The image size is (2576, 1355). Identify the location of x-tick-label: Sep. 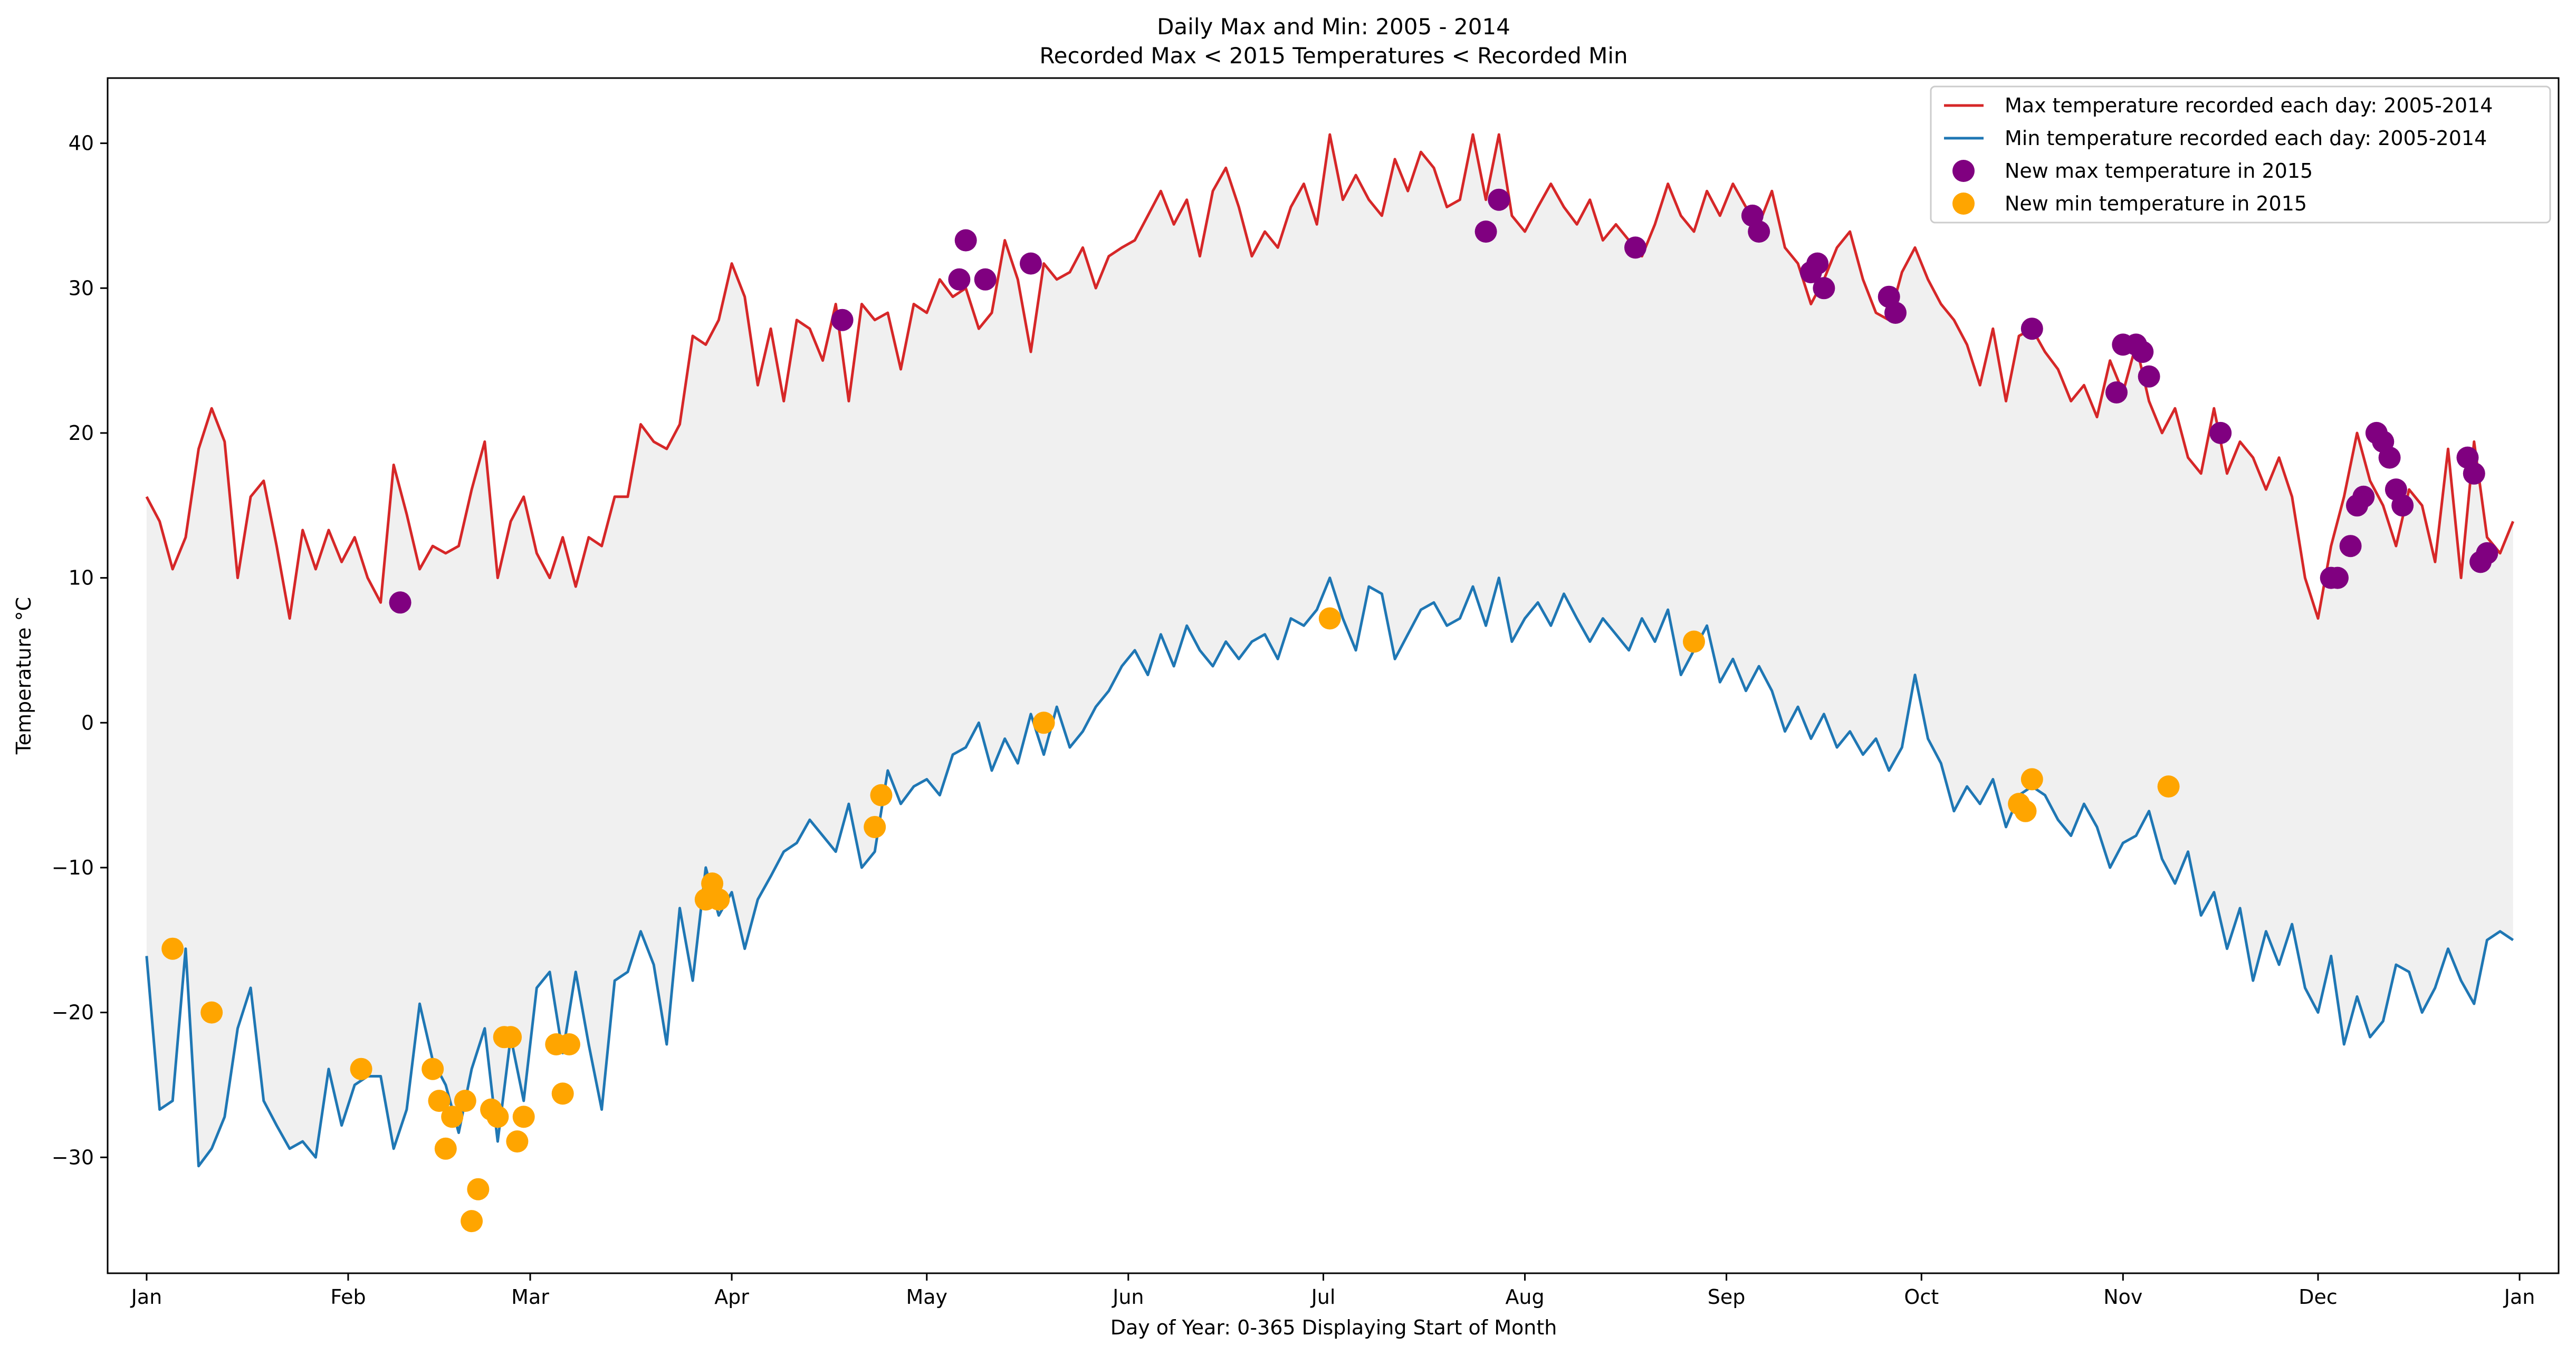
(1727, 1297).